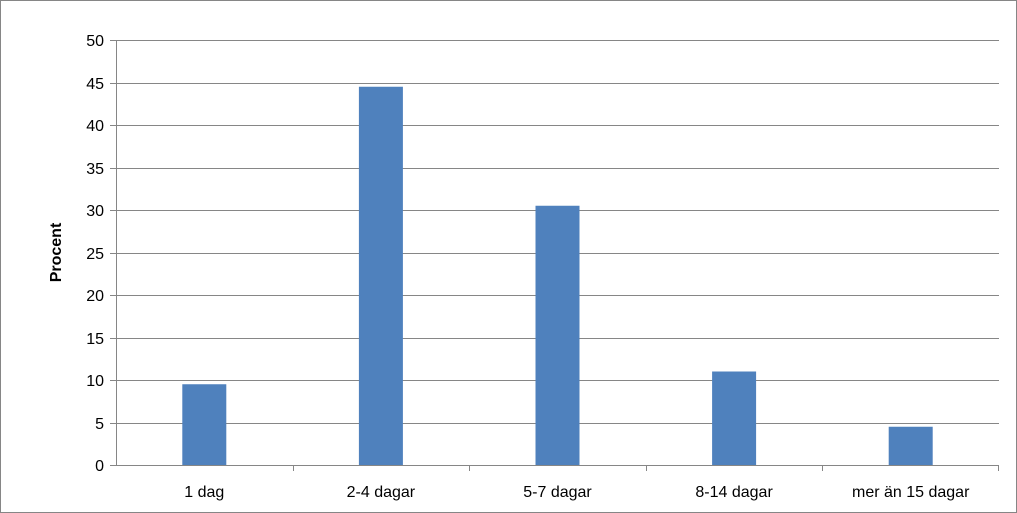 The image size is (1017, 513). Describe the element at coordinates (95, 41) in the screenshot. I see `y-tick-label: 50` at that location.